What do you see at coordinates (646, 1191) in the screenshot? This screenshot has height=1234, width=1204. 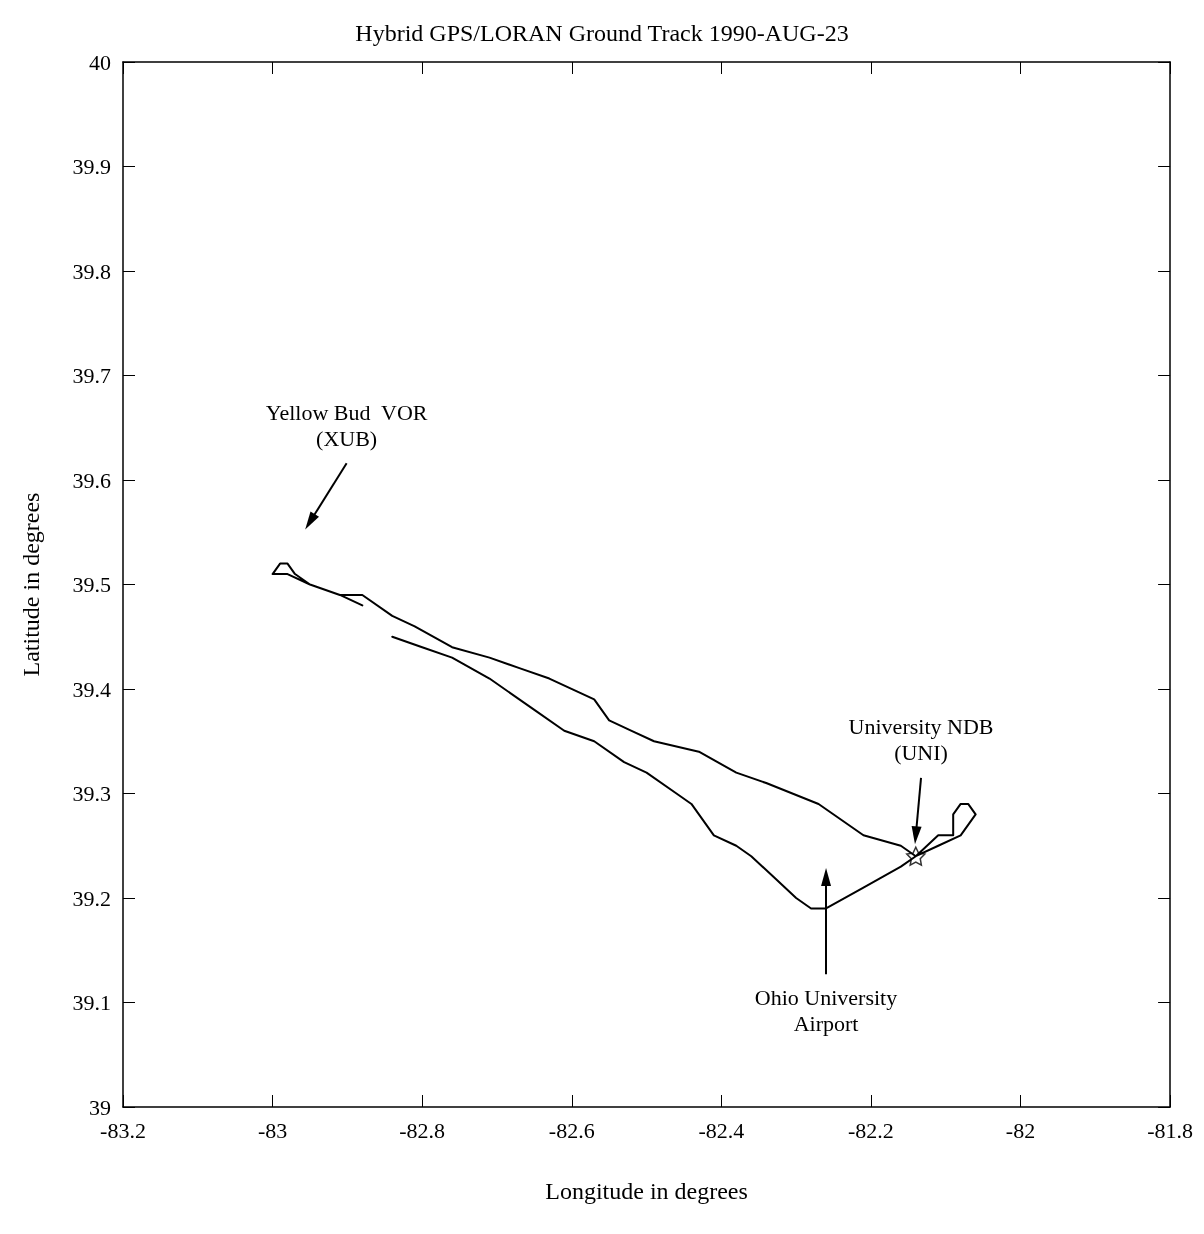 I see `x-axis-title: Longitude in degrees` at bounding box center [646, 1191].